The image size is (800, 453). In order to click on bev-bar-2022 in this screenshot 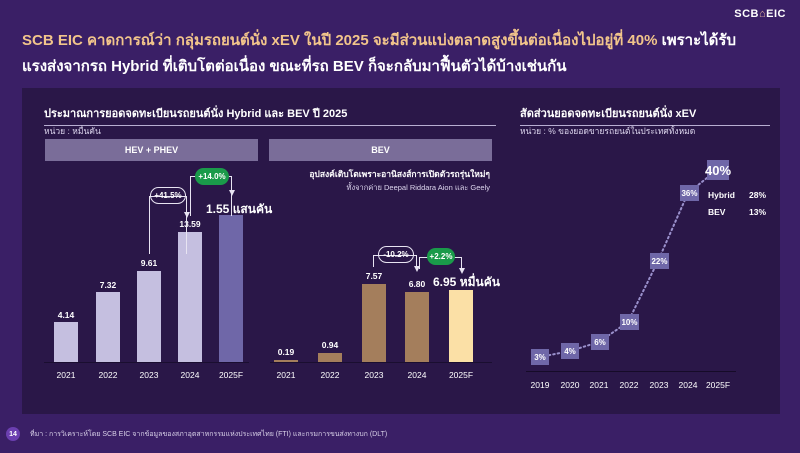, I will do `click(330, 357)`.